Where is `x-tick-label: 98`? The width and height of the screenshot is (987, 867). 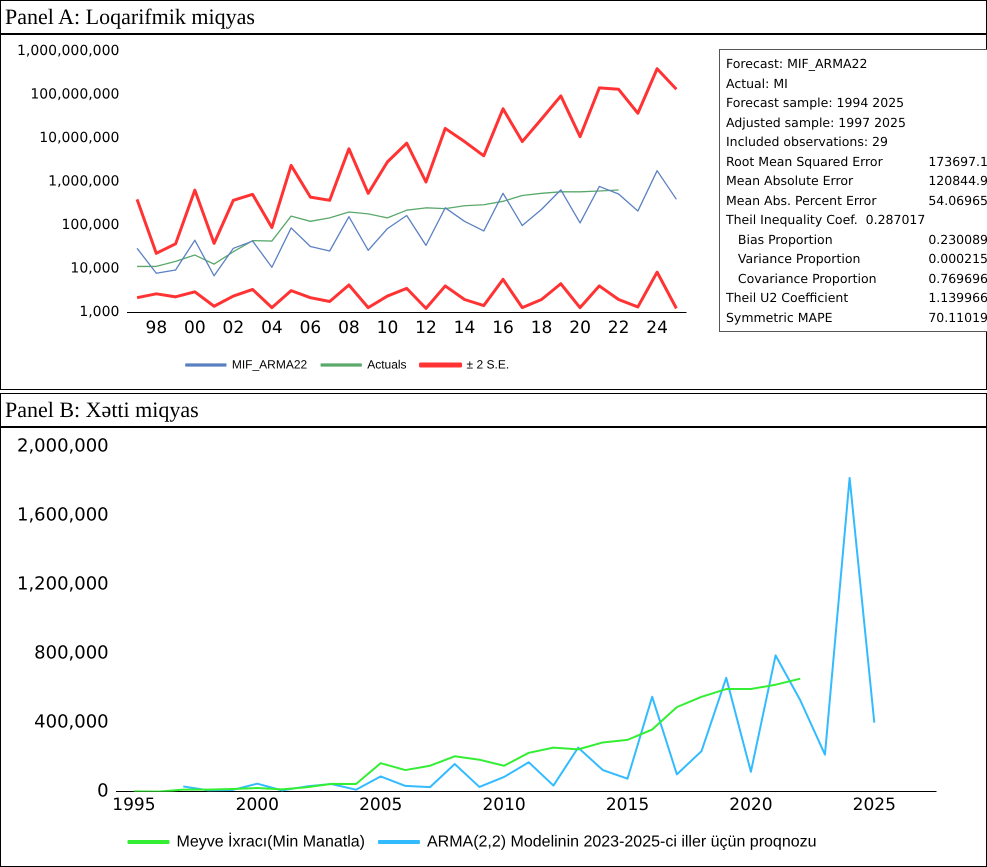
x-tick-label: 98 is located at coordinates (156, 328).